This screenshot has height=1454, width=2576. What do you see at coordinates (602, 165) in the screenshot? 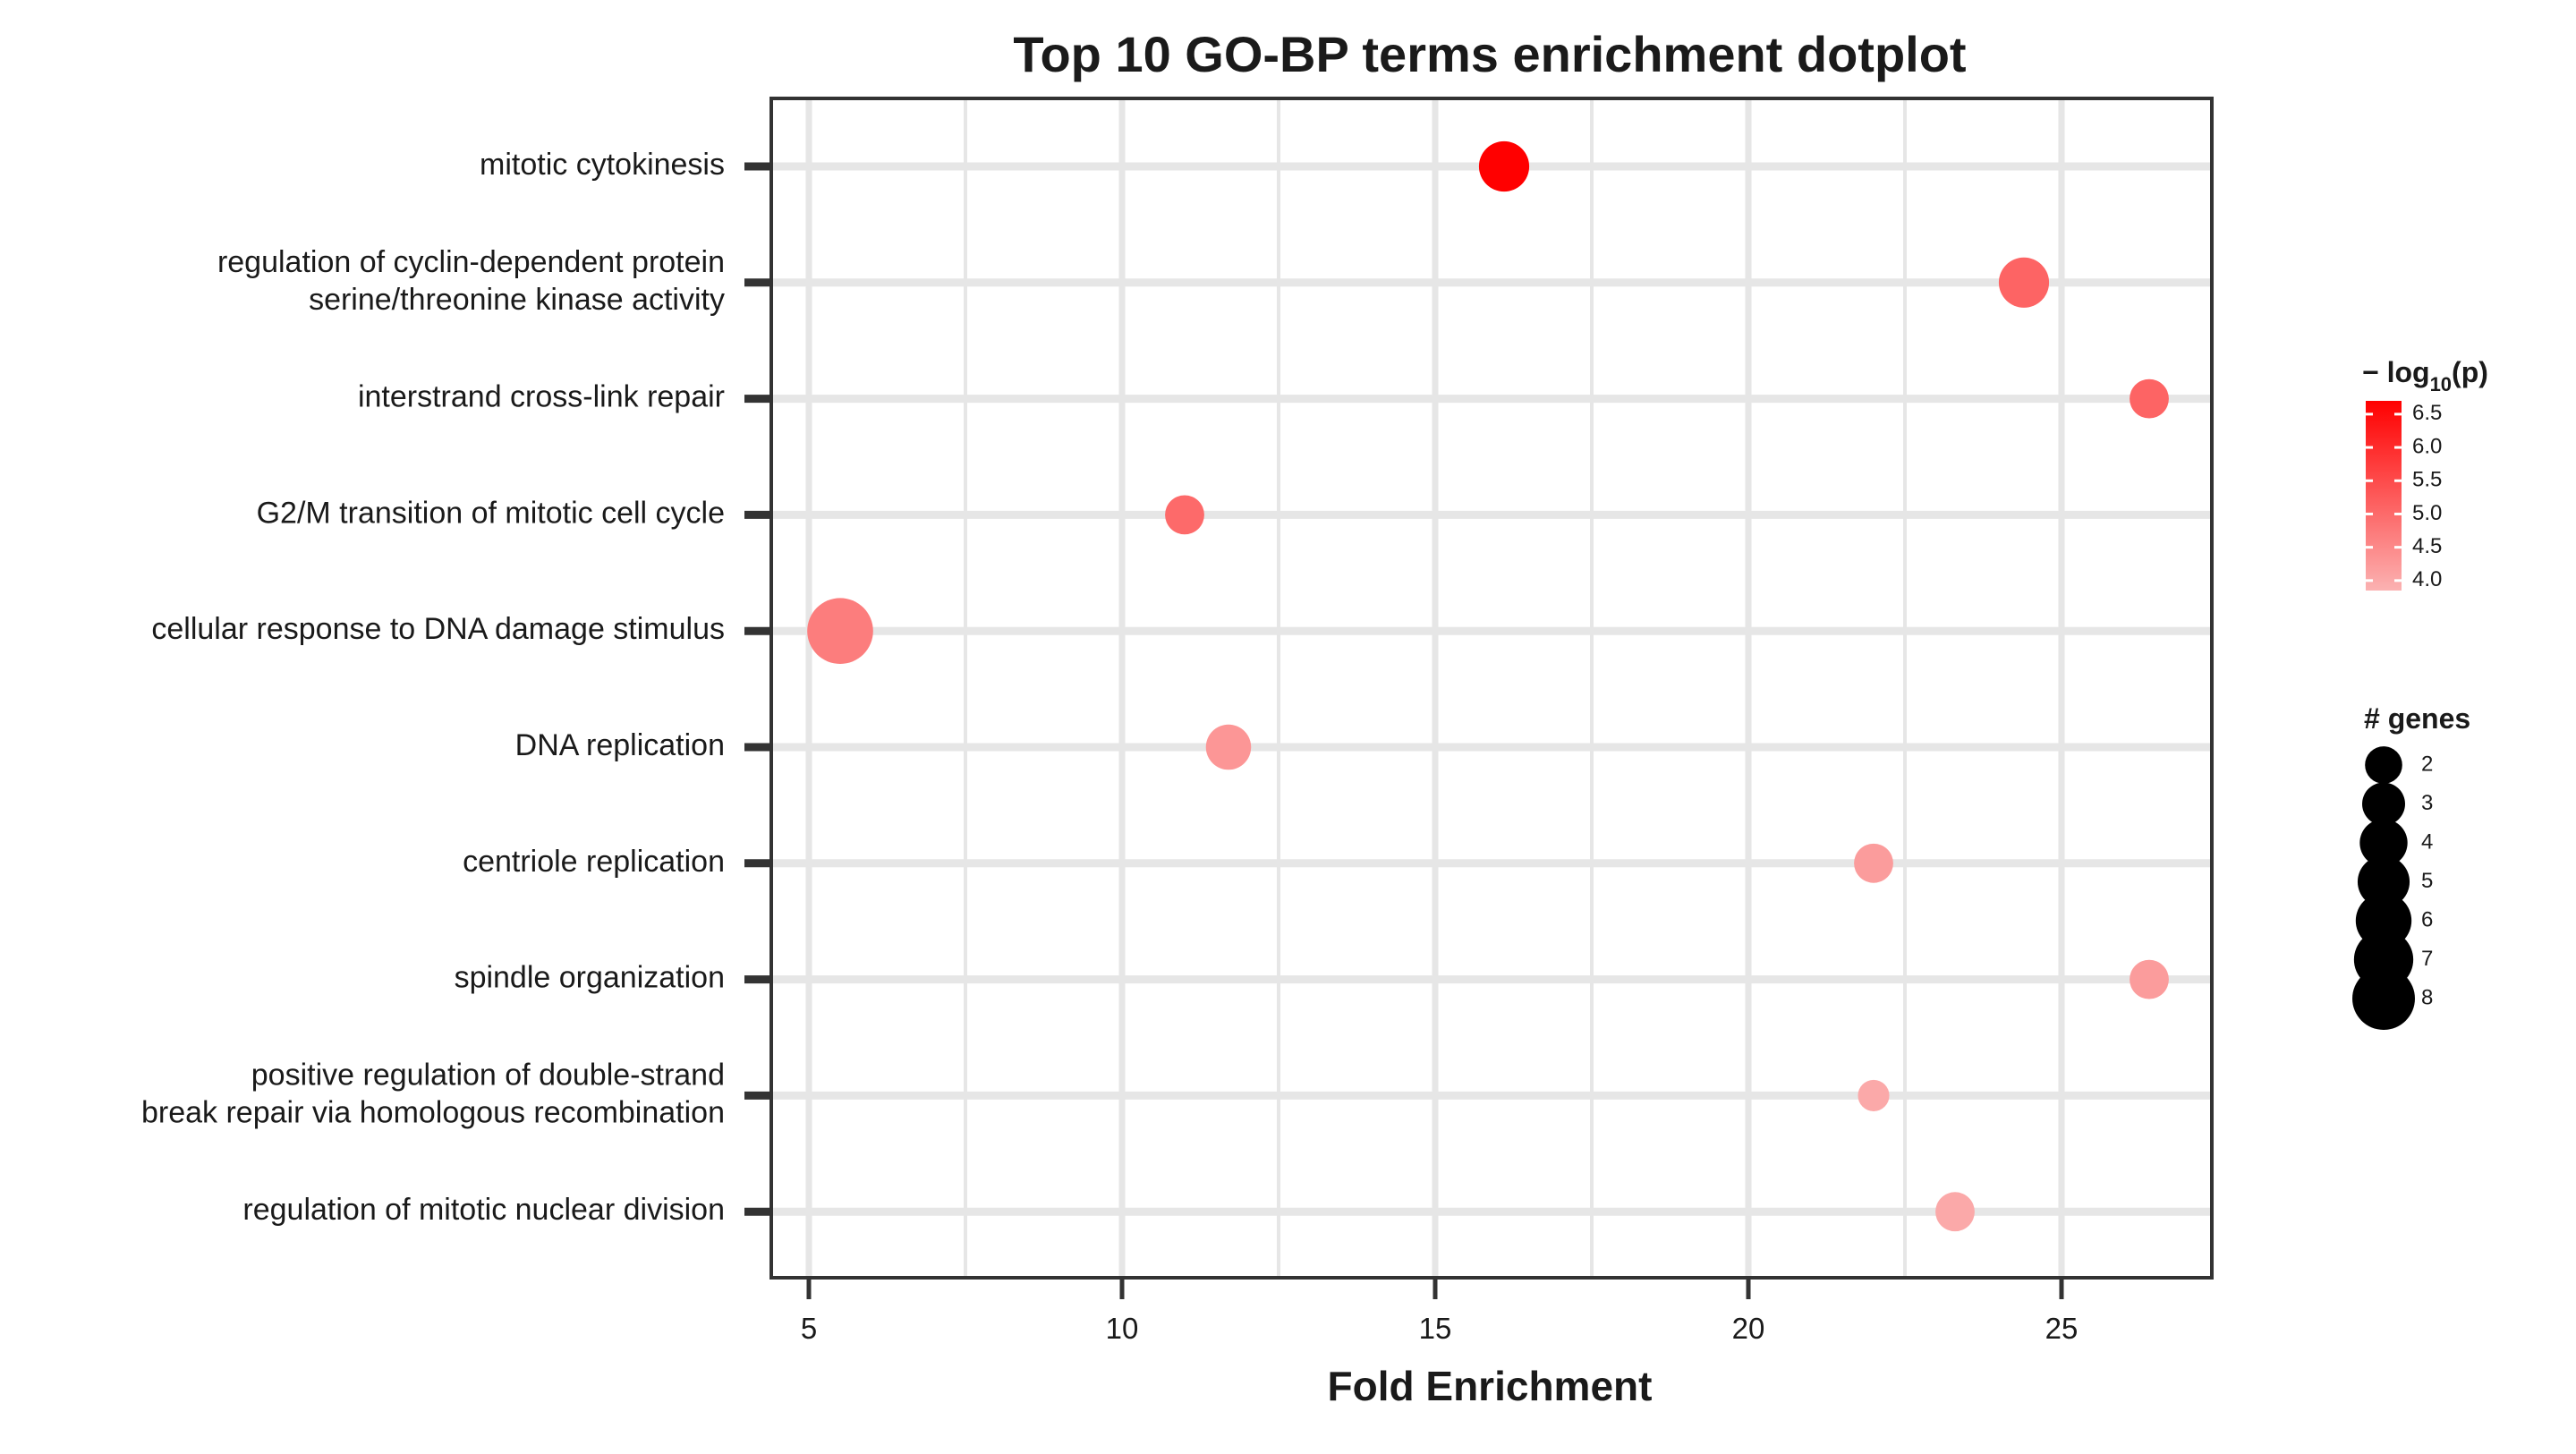
I see `y-tick-label: mitotic cytokinesis` at bounding box center [602, 165].